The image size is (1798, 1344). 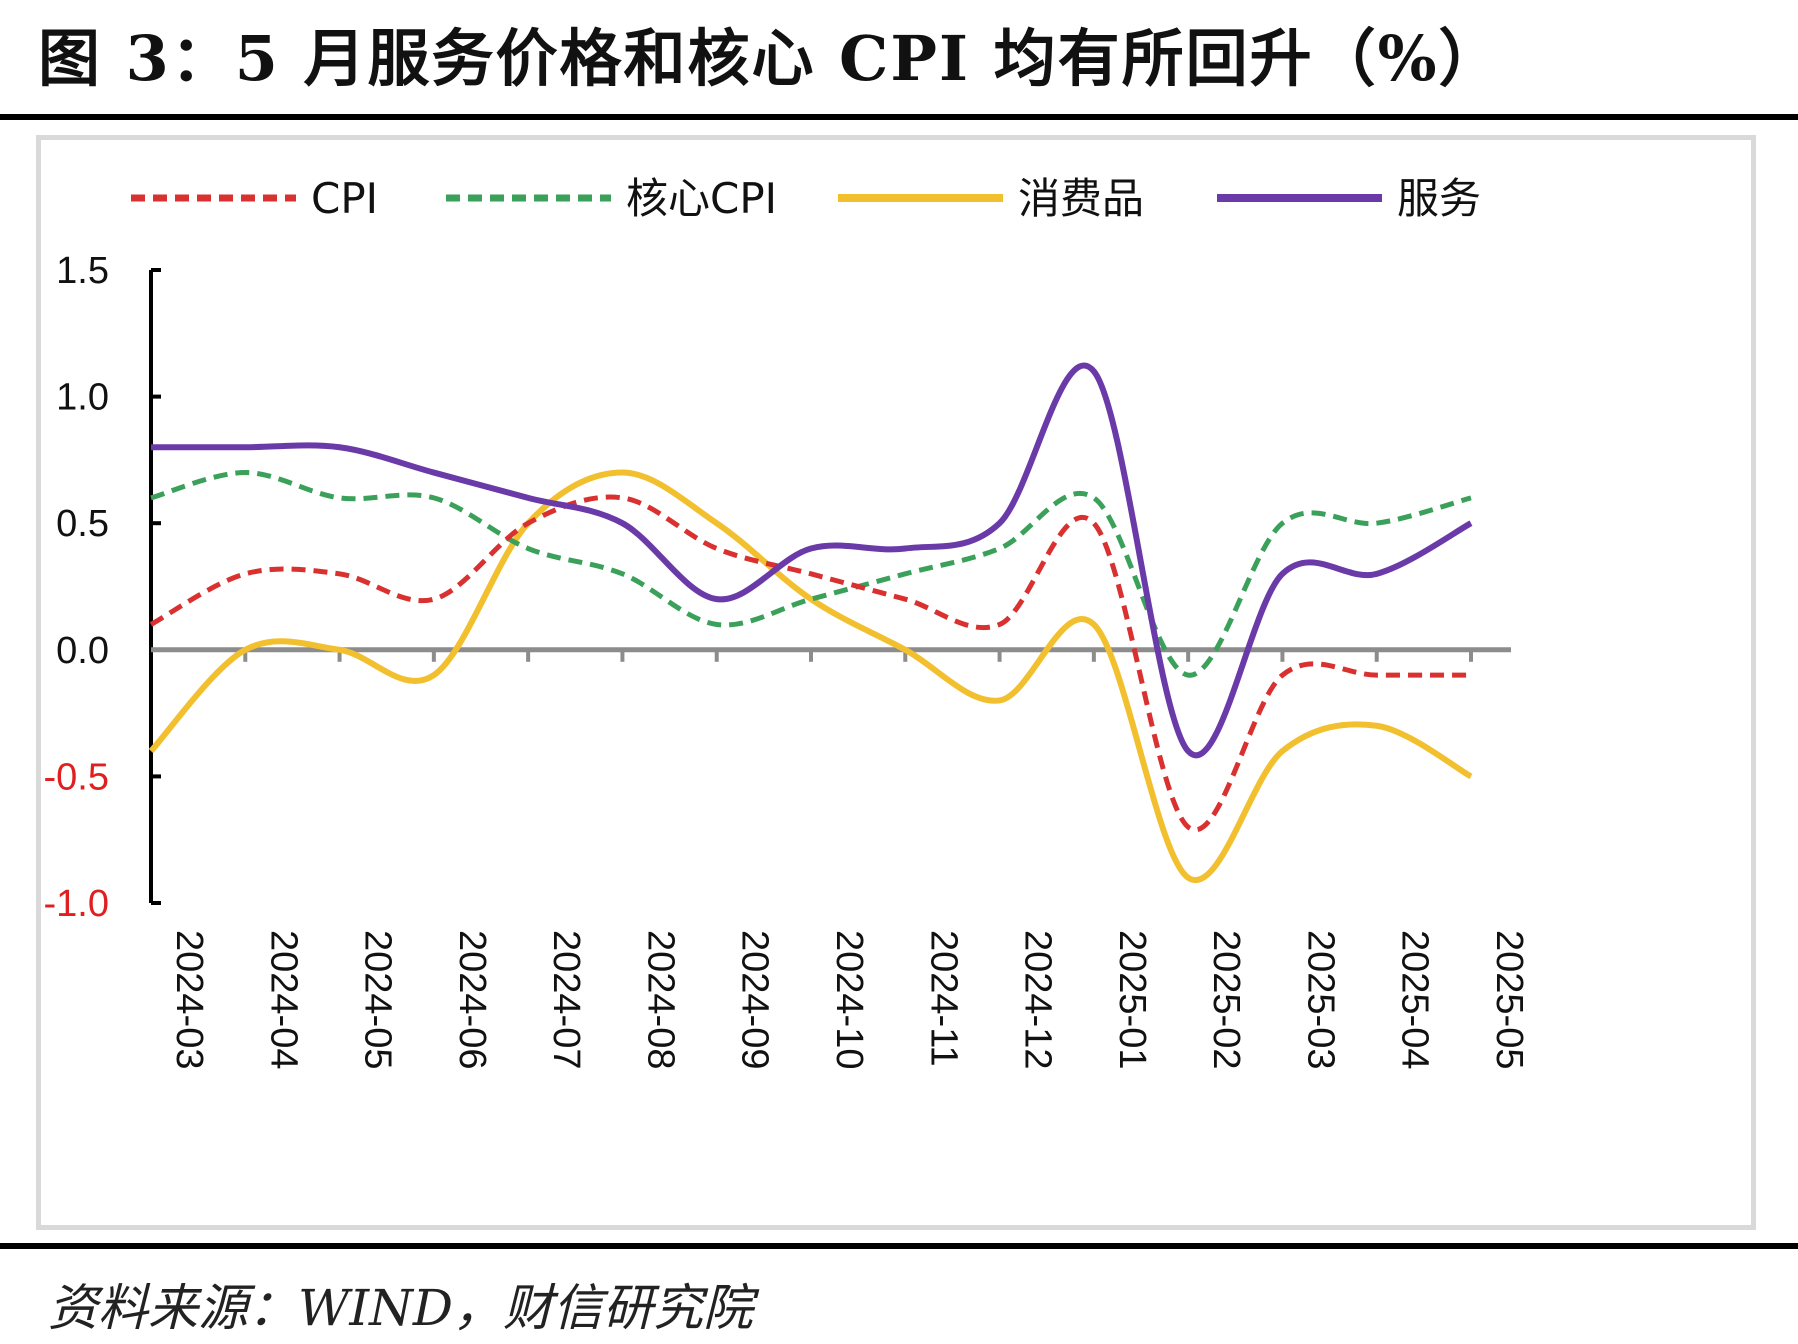 What do you see at coordinates (82, 524) in the screenshot?
I see `y-tick-label: 0.5` at bounding box center [82, 524].